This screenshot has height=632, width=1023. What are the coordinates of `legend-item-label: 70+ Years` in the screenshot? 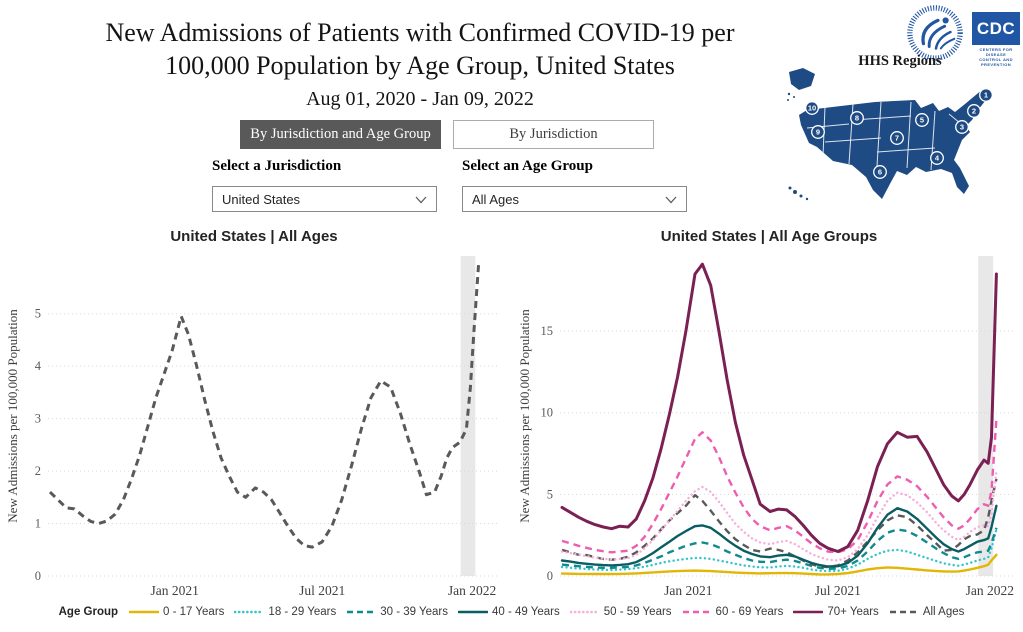 It's located at (853, 612).